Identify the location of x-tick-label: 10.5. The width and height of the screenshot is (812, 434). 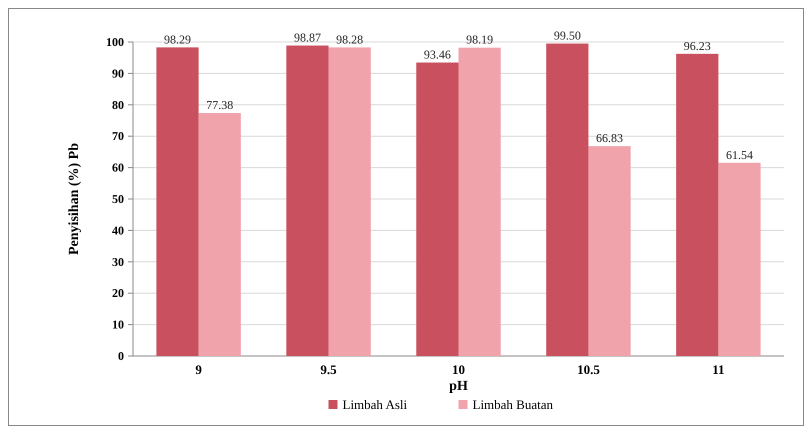
(588, 369).